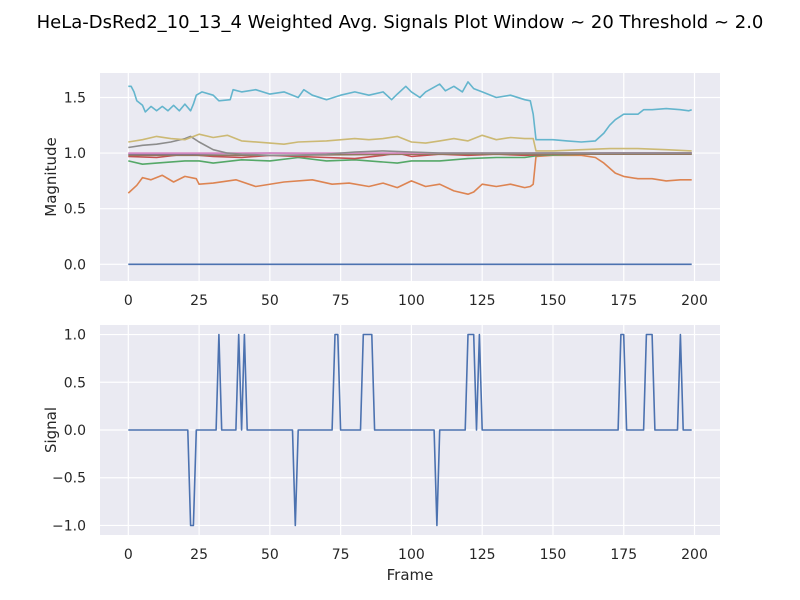 Image resolution: width=800 pixels, height=600 pixels. What do you see at coordinates (69, 479) in the screenshot?
I see `y-tick-label: −0.5` at bounding box center [69, 479].